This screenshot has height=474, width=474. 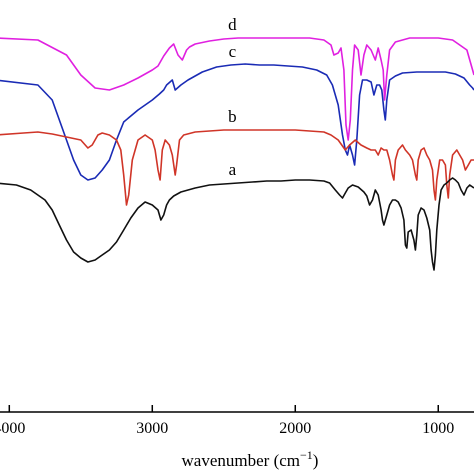 I want to click on x-axis-title-unit-exponent: −1, so click(x=306, y=455).